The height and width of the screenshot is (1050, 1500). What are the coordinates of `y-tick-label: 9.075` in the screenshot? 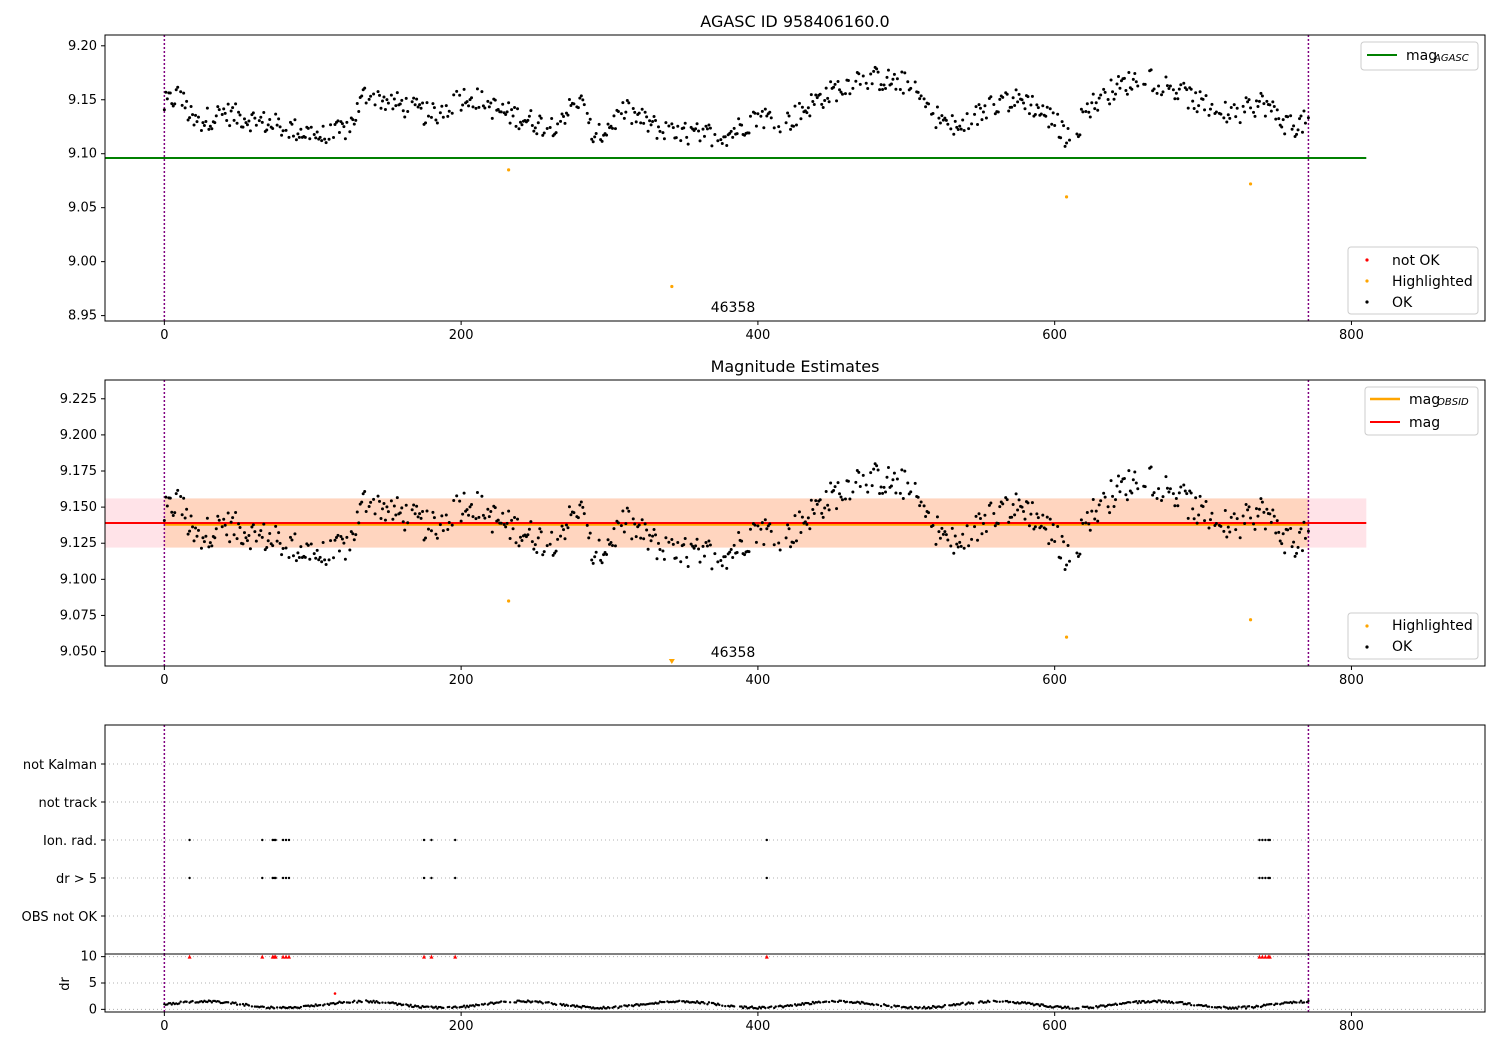 It's located at (78, 615).